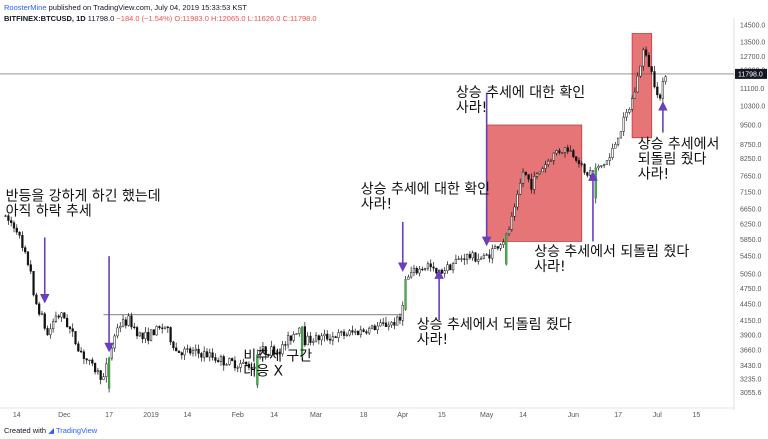 The width and height of the screenshot is (768, 439). I want to click on annotation-1-line-1: 사라!, so click(376, 205).